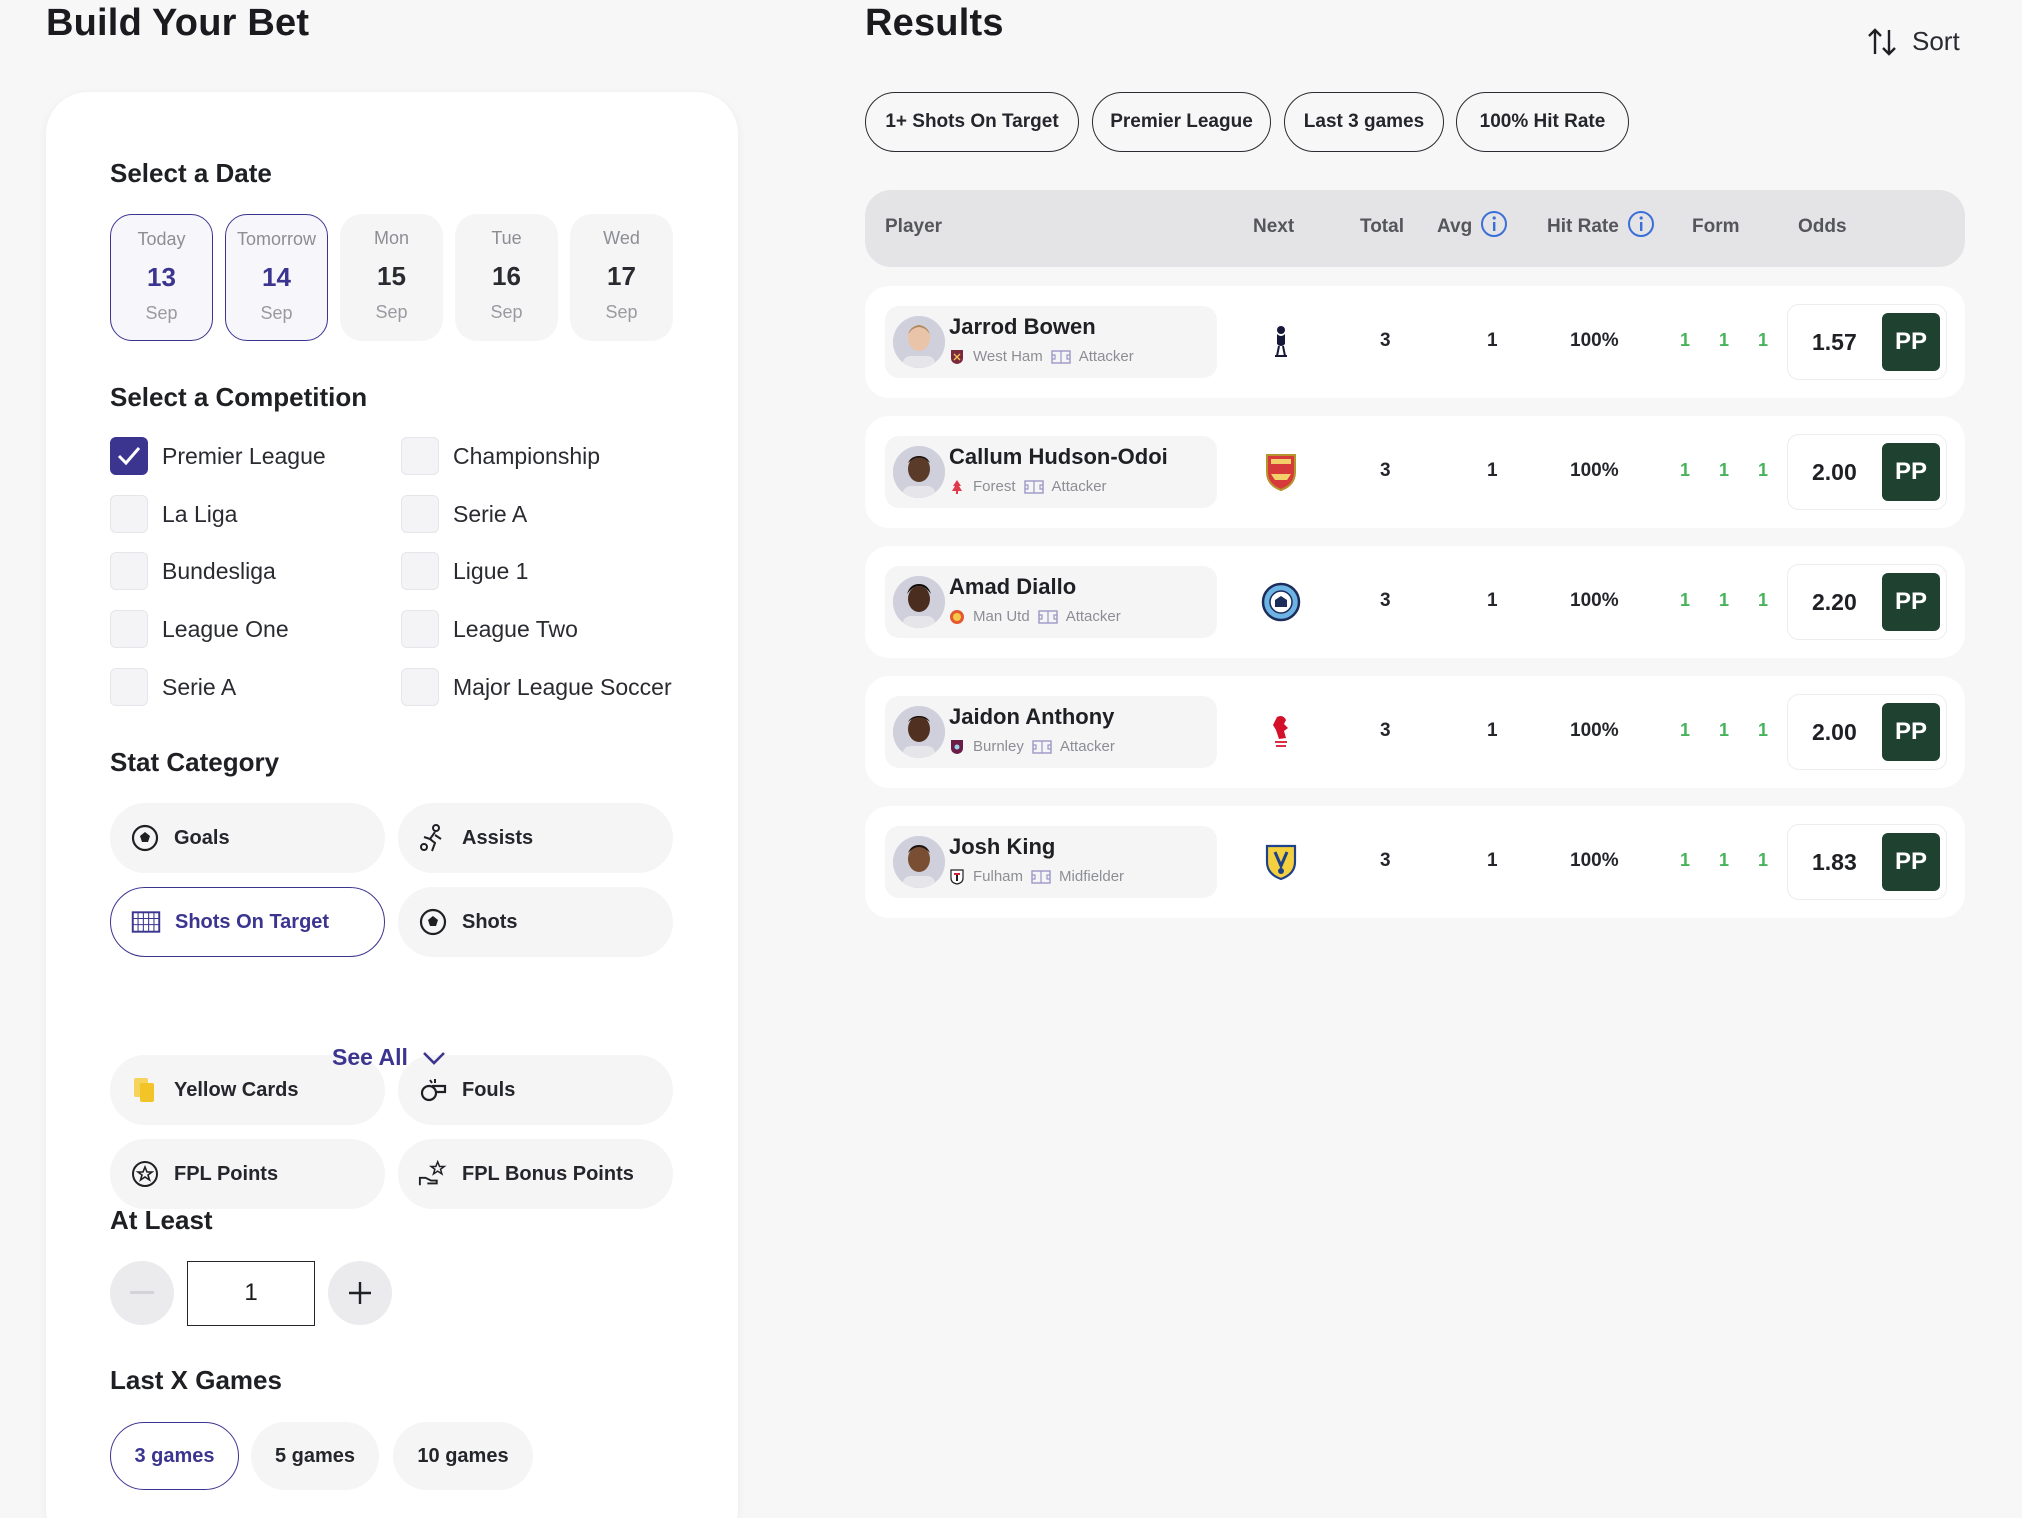 This screenshot has height=1518, width=2022. What do you see at coordinates (193, 571) in the screenshot?
I see `competition-bundesliga: Bundesliga` at bounding box center [193, 571].